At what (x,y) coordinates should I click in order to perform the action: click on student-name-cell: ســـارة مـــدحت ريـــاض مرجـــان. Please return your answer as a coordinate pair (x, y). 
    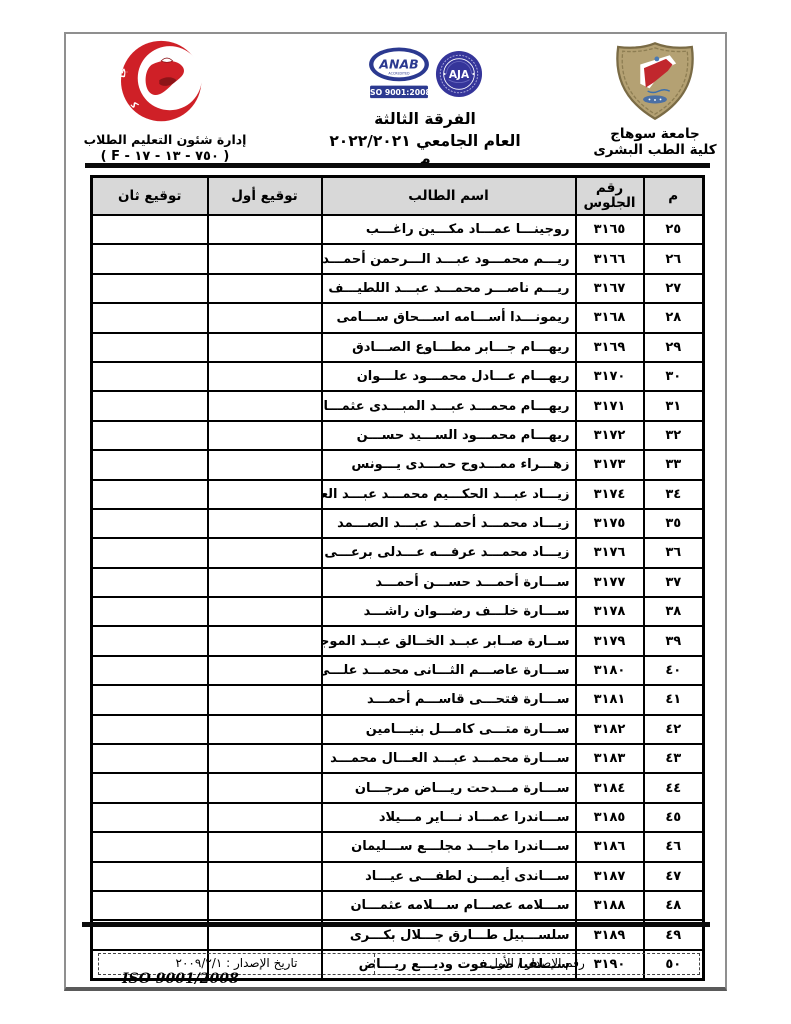
    Looking at the image, I should click on (448, 788).